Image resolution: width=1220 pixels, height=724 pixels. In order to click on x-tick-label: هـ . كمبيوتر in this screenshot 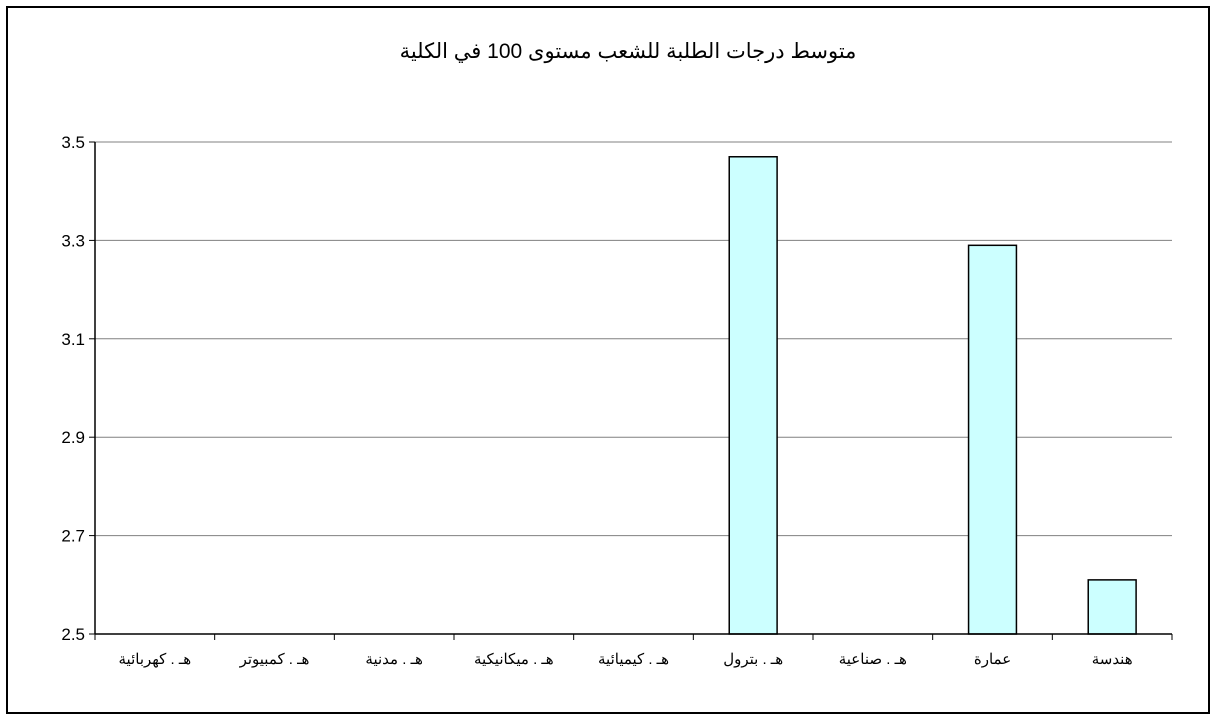, I will do `click(274, 659)`.